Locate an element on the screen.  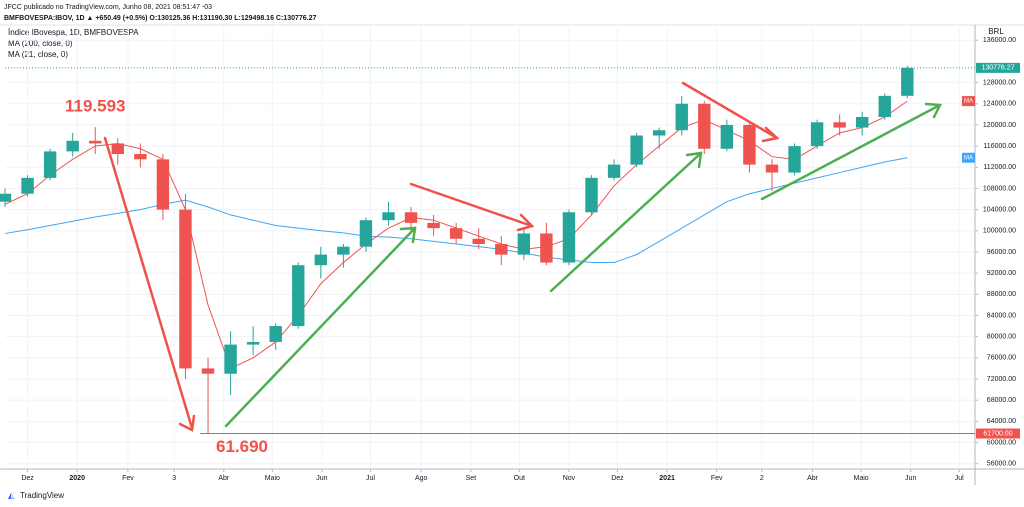
y-tick-label: 104000.00 is located at coordinates (999, 209).